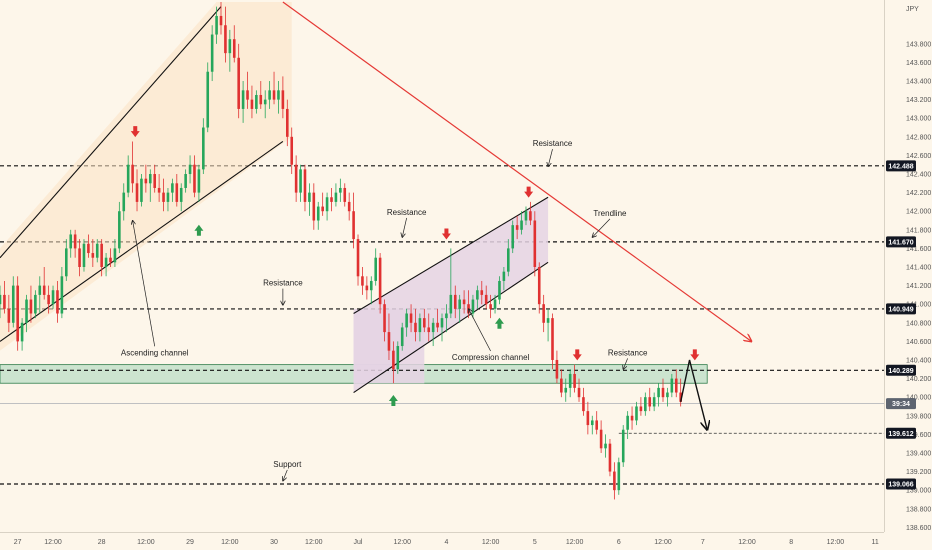  Describe the element at coordinates (358, 542) in the screenshot. I see `time-tick-label: Jul` at that location.